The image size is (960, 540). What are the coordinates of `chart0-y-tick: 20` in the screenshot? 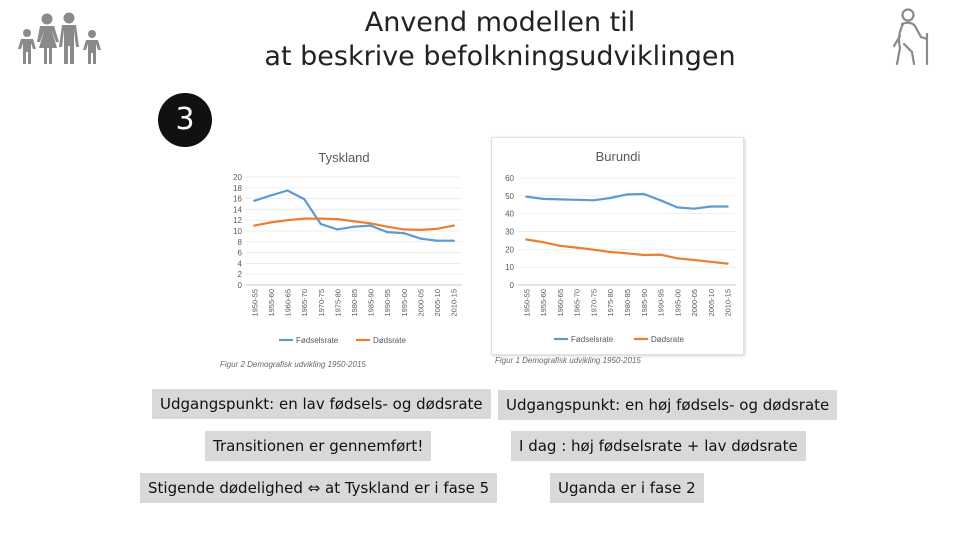 It's located at (237, 177).